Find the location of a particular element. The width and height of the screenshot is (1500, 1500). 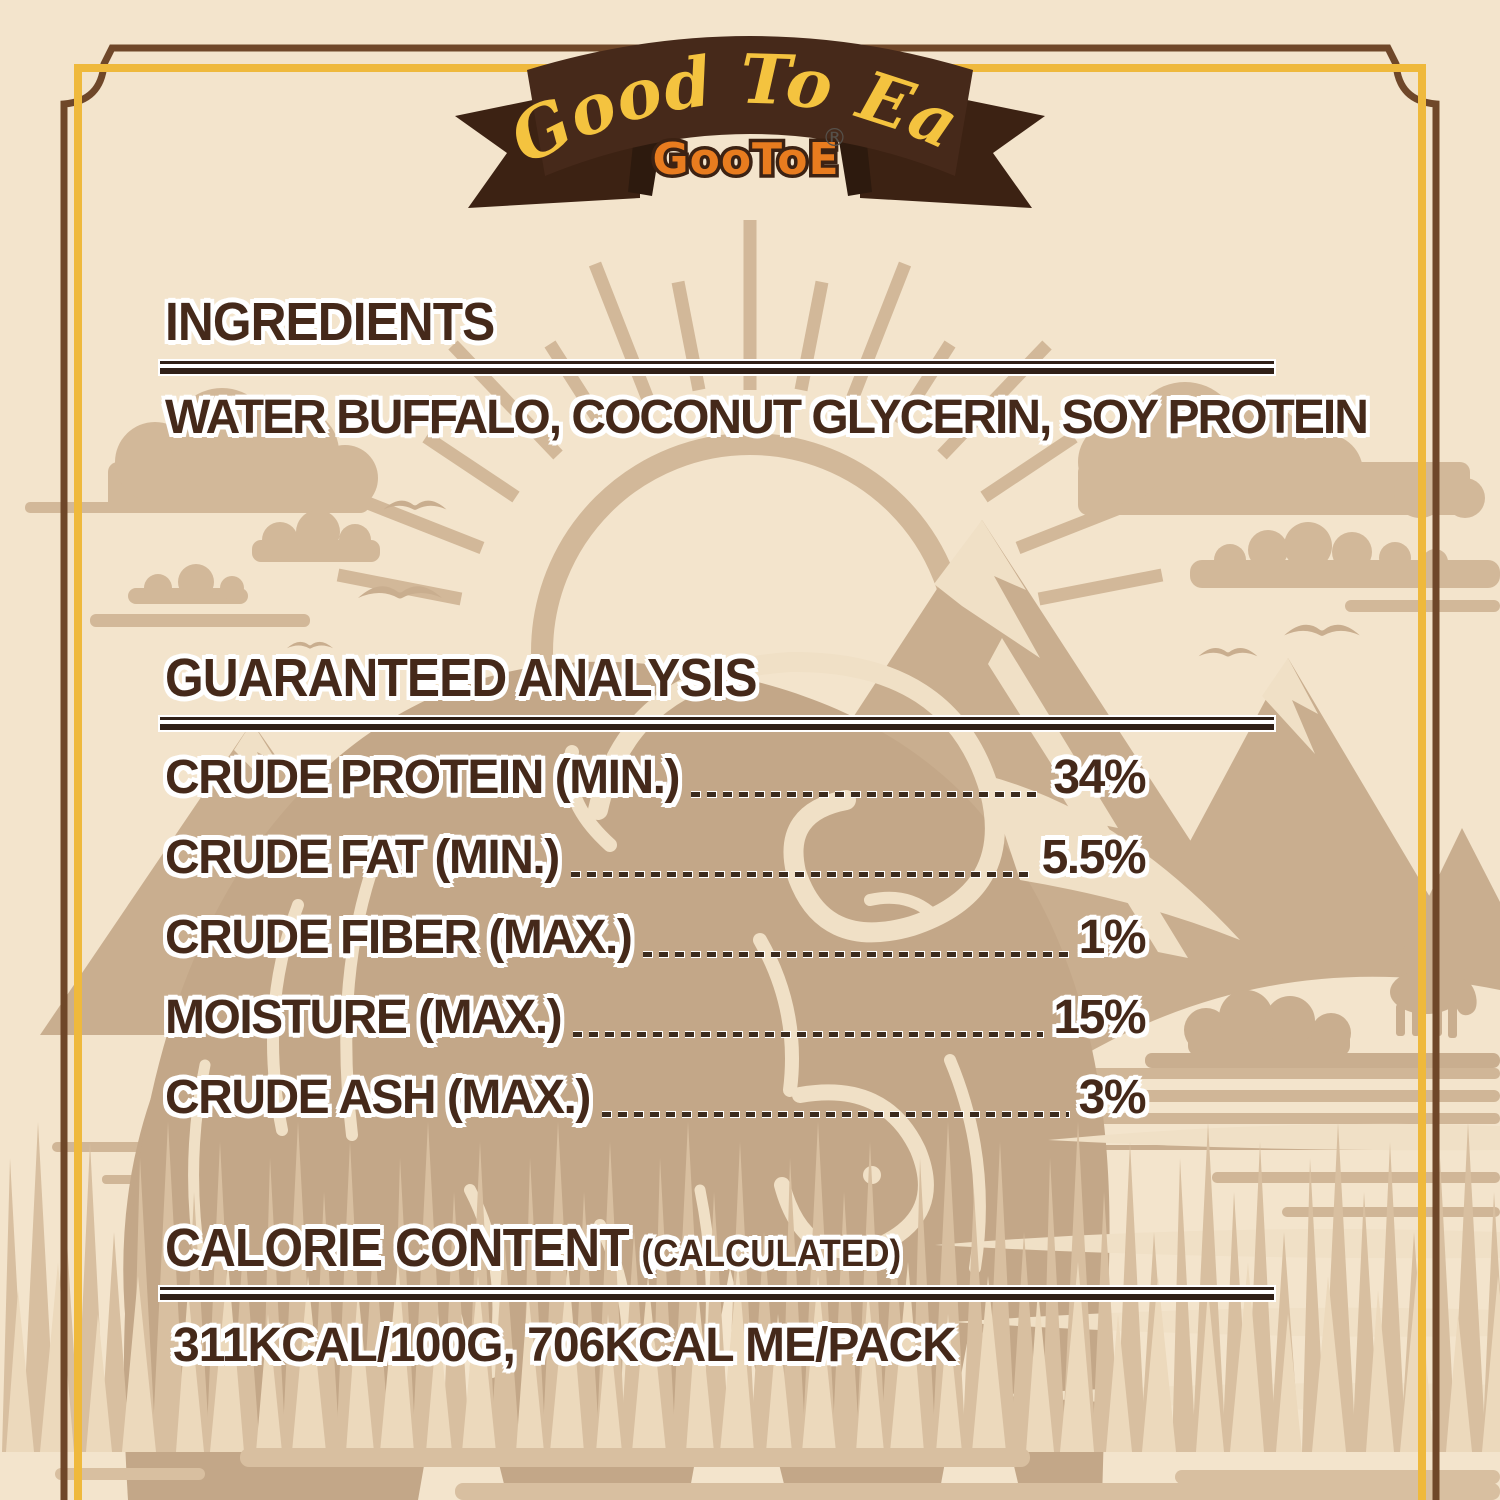

guaranteed-analysis-divider is located at coordinates (717, 723).